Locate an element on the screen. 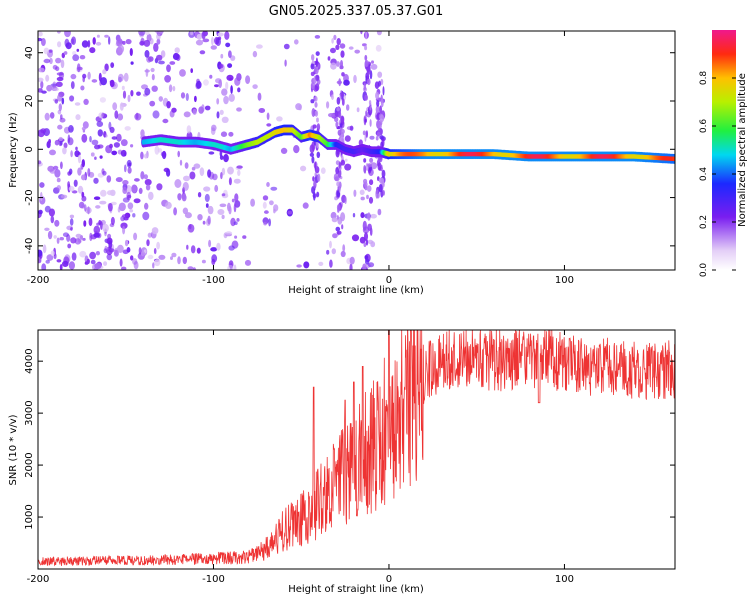 This screenshot has height=604, width=750. spectrogram-x-label: Height of straight line (km) is located at coordinates (356, 290).